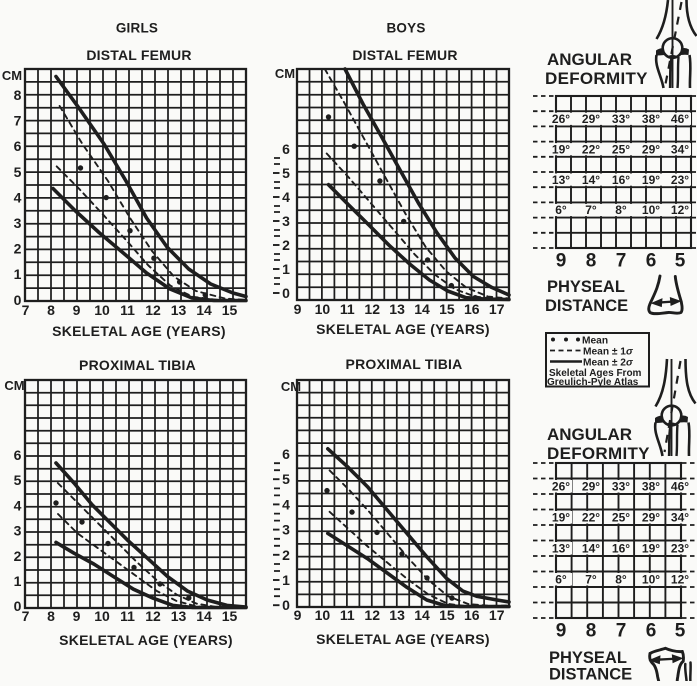 This screenshot has width=697, height=686. What do you see at coordinates (561, 119) in the screenshot?
I see `svg-text: 26°` at bounding box center [561, 119].